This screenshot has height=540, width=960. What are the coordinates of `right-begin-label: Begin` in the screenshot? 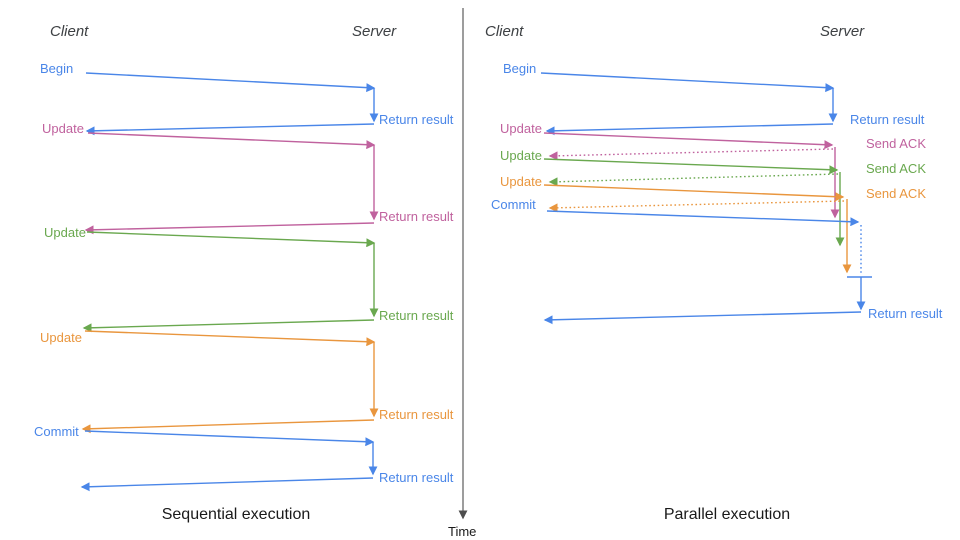 It's located at (519, 68).